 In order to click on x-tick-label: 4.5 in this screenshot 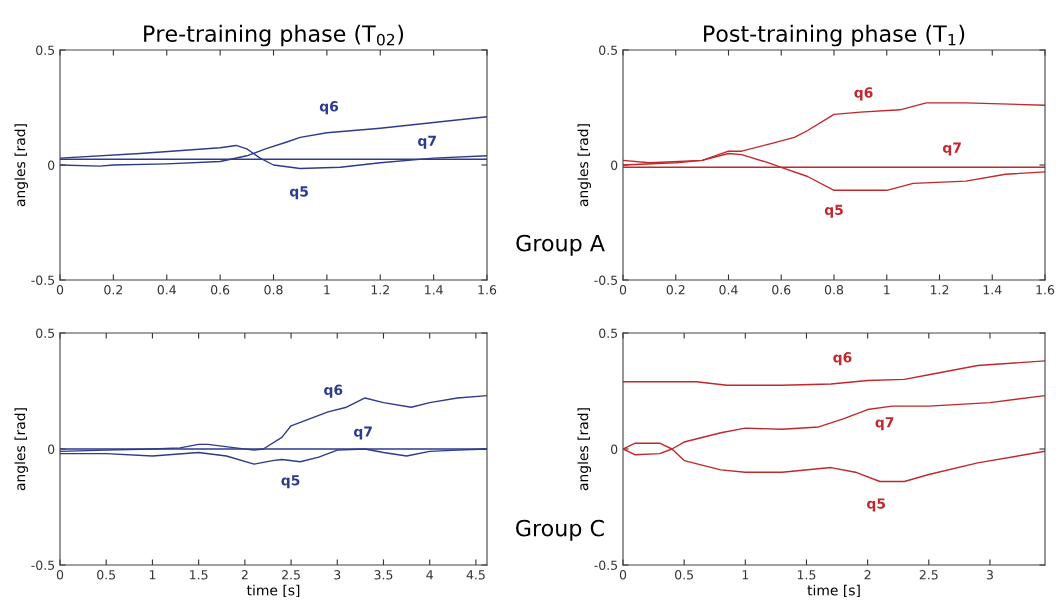, I will do `click(475, 575)`.